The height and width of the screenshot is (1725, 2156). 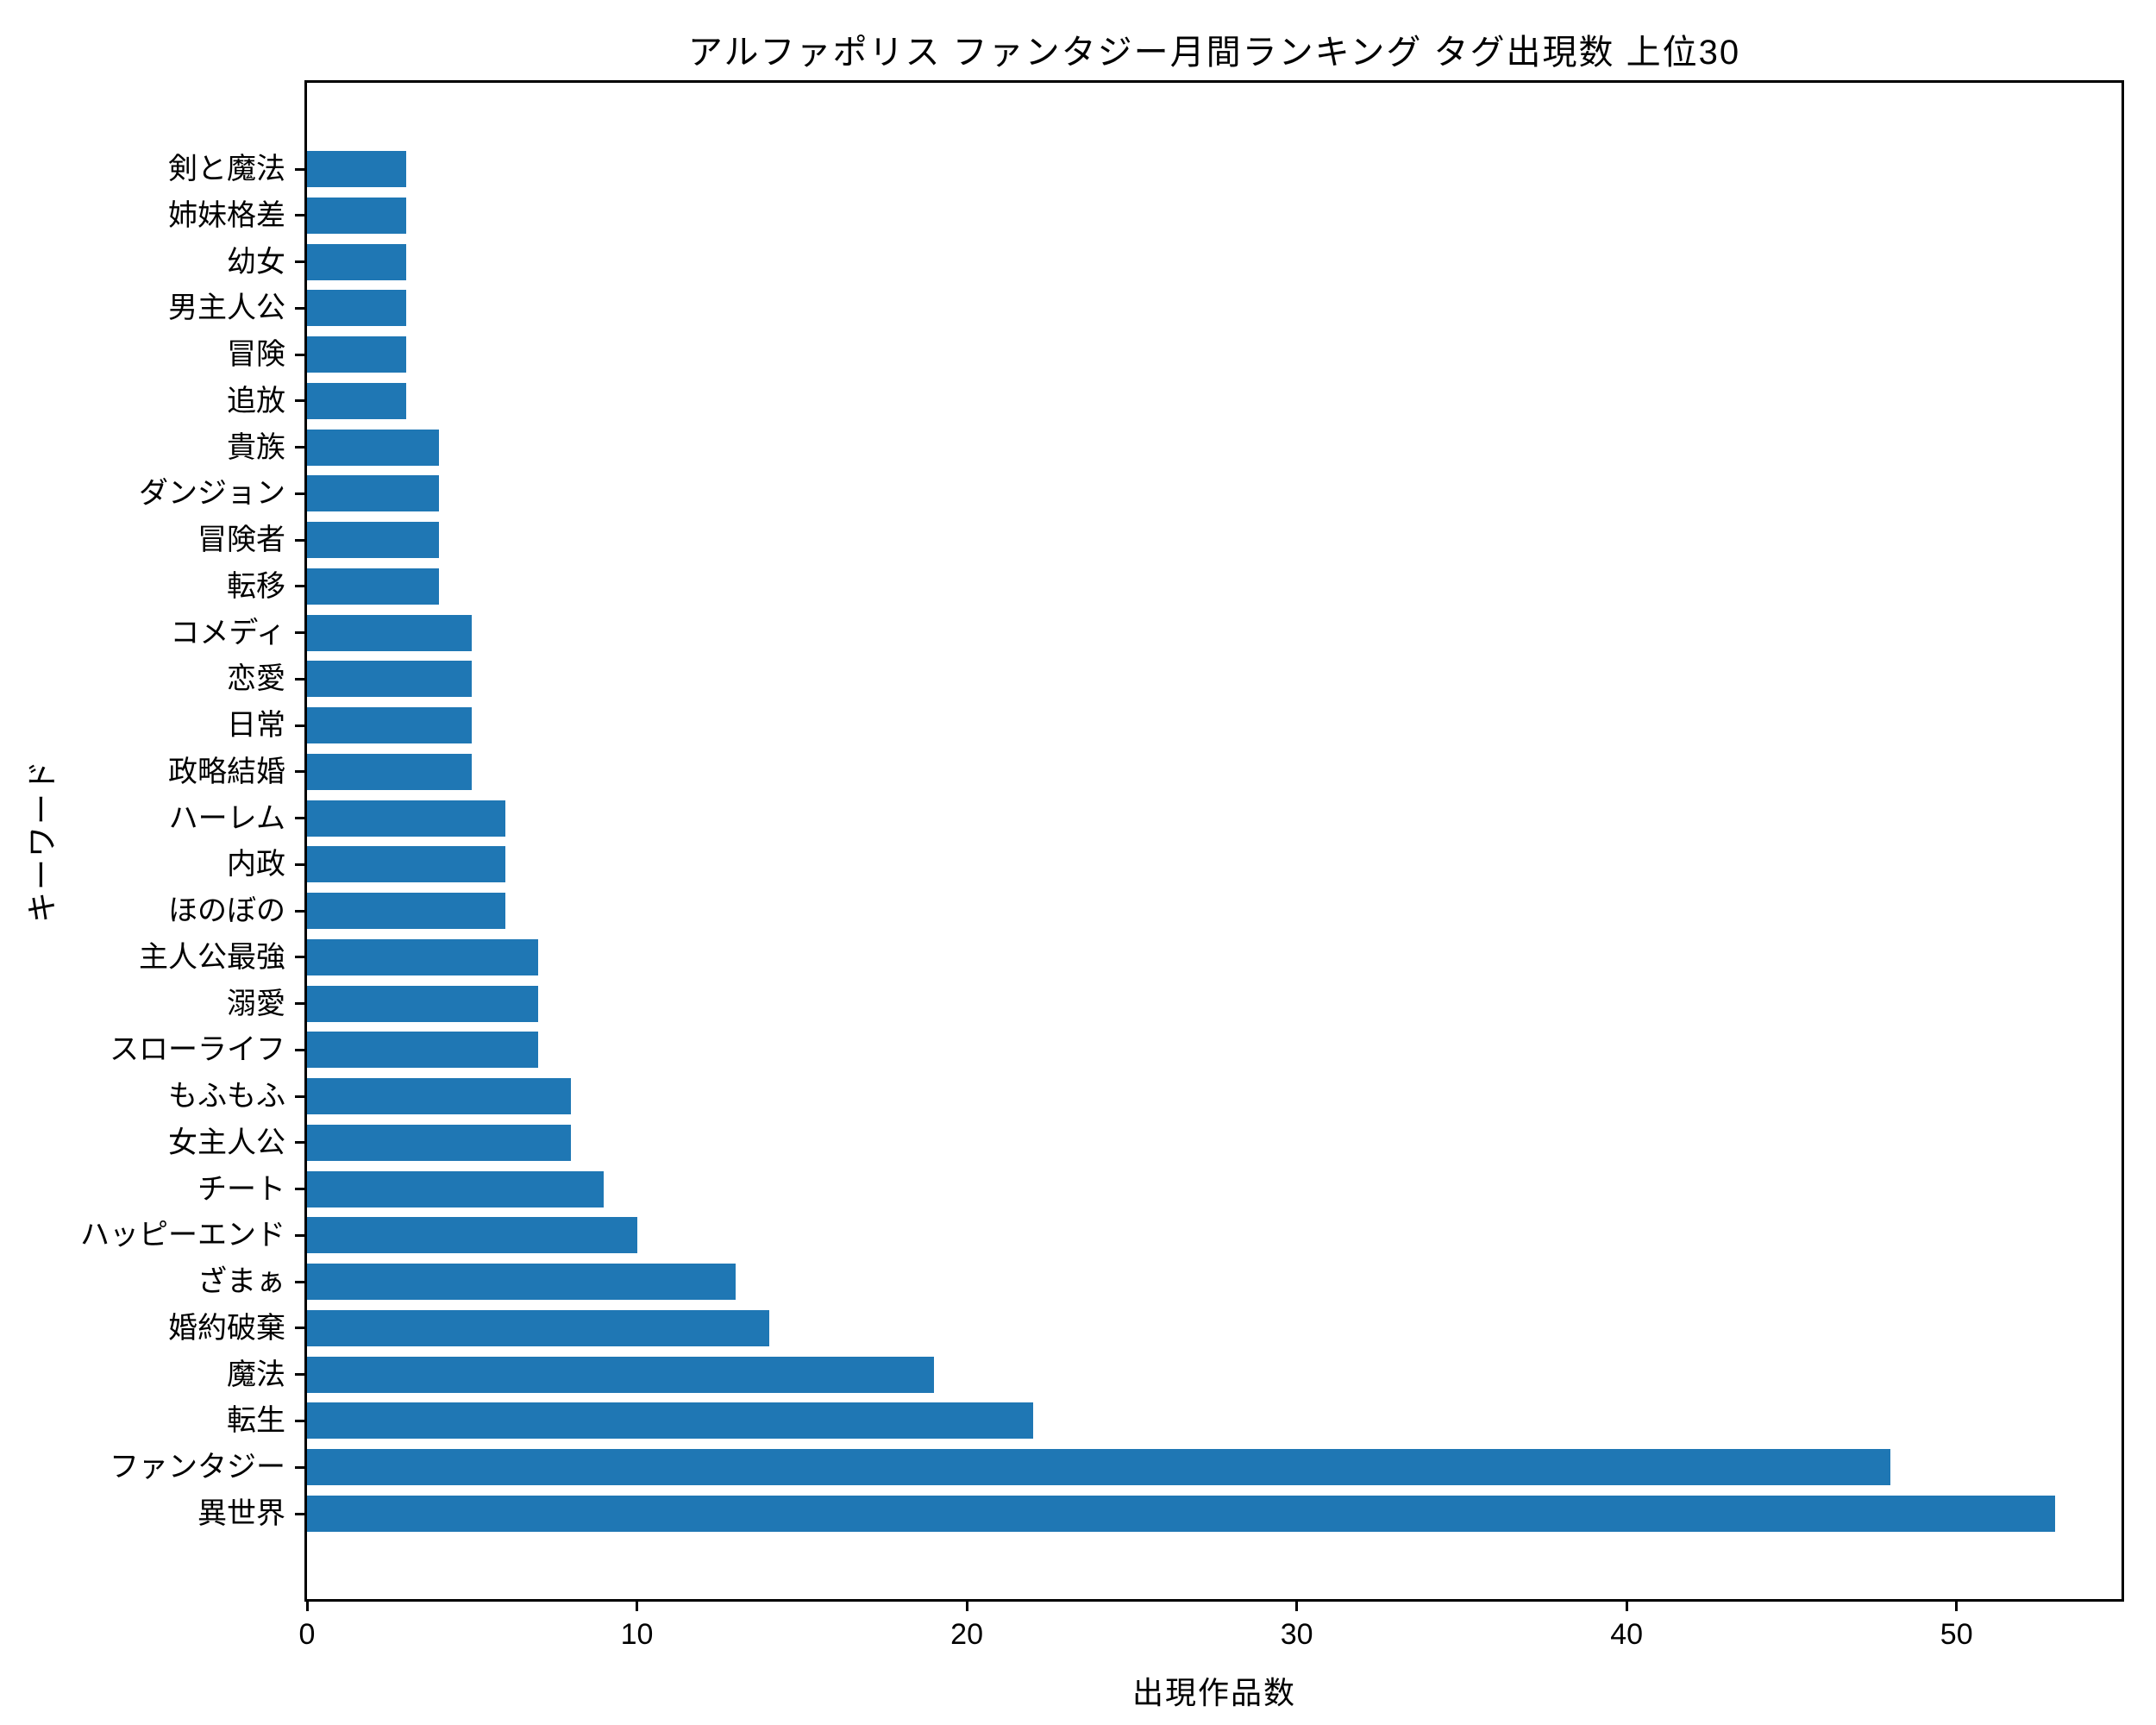 What do you see at coordinates (197, 1050) in the screenshot?
I see `y-tick-label: スローライフ` at bounding box center [197, 1050].